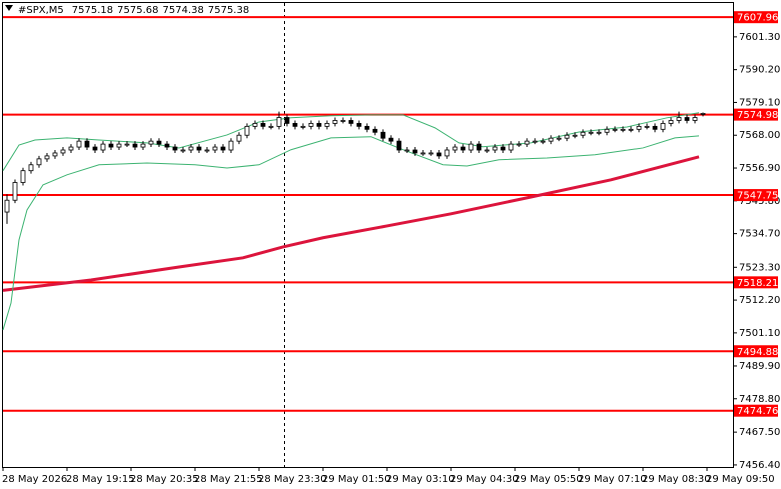  Describe the element at coordinates (137, 10) in the screenshot. I see `header-value: 7575.68` at that location.